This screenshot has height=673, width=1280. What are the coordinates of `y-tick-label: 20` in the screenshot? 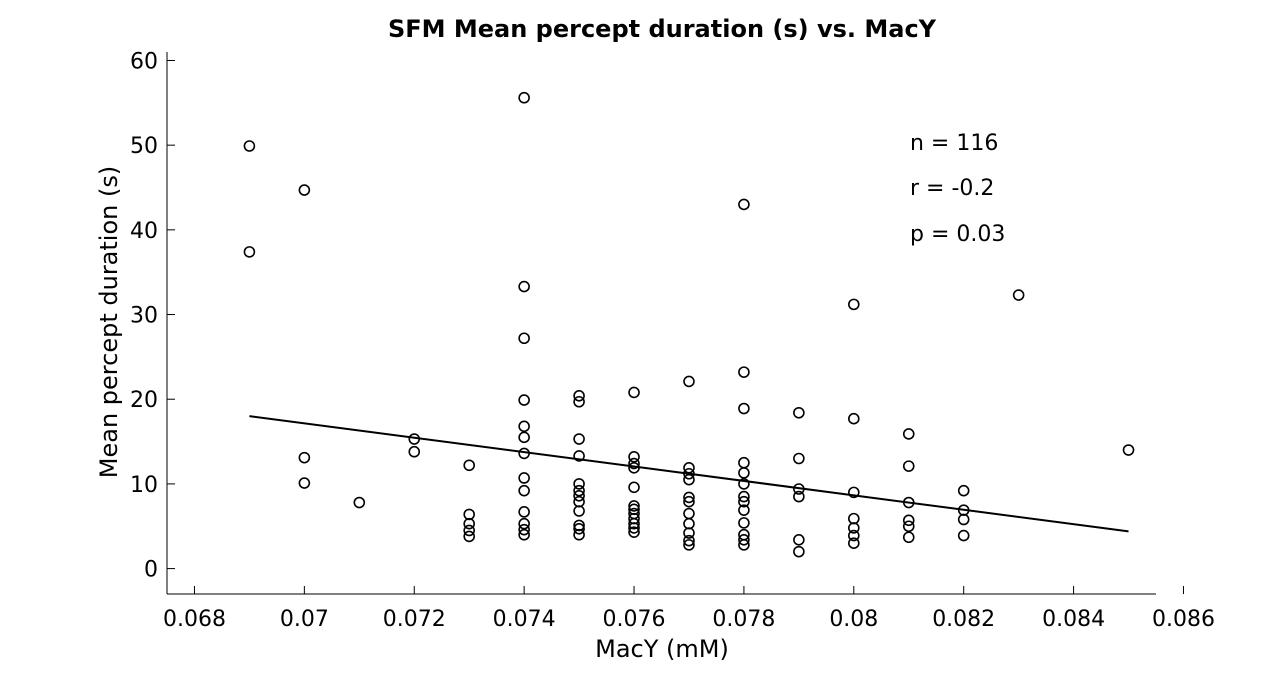 It's located at (144, 400).